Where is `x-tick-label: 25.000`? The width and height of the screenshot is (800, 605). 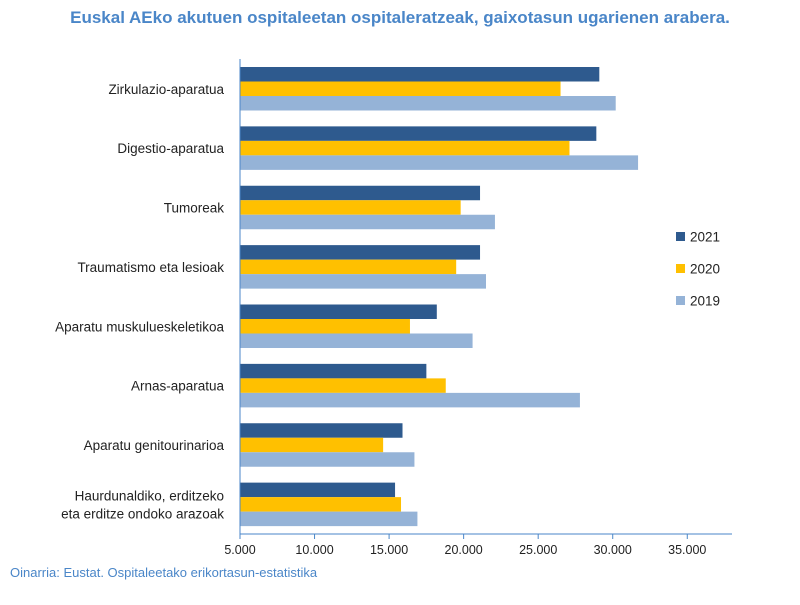 x-tick-label: 25.000 is located at coordinates (538, 550).